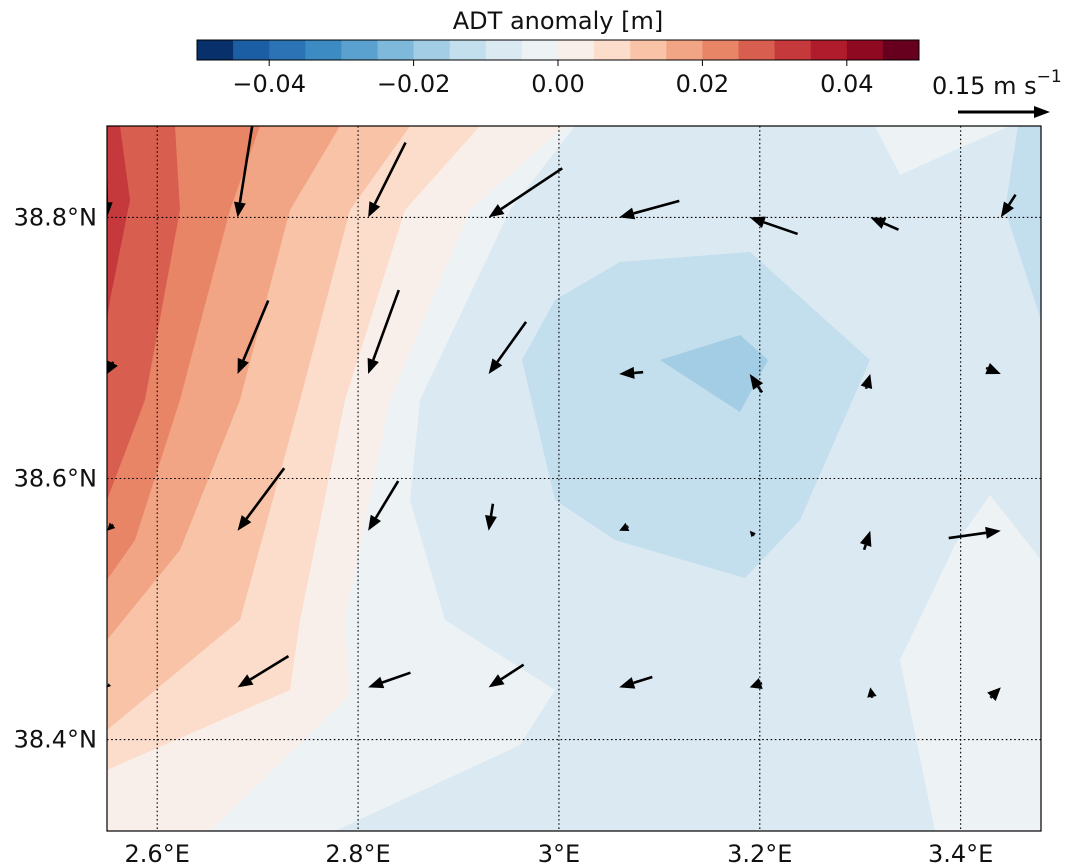 The image size is (1080, 867). What do you see at coordinates (414, 84) in the screenshot?
I see `colorbar-tick-label: −0.02` at bounding box center [414, 84].